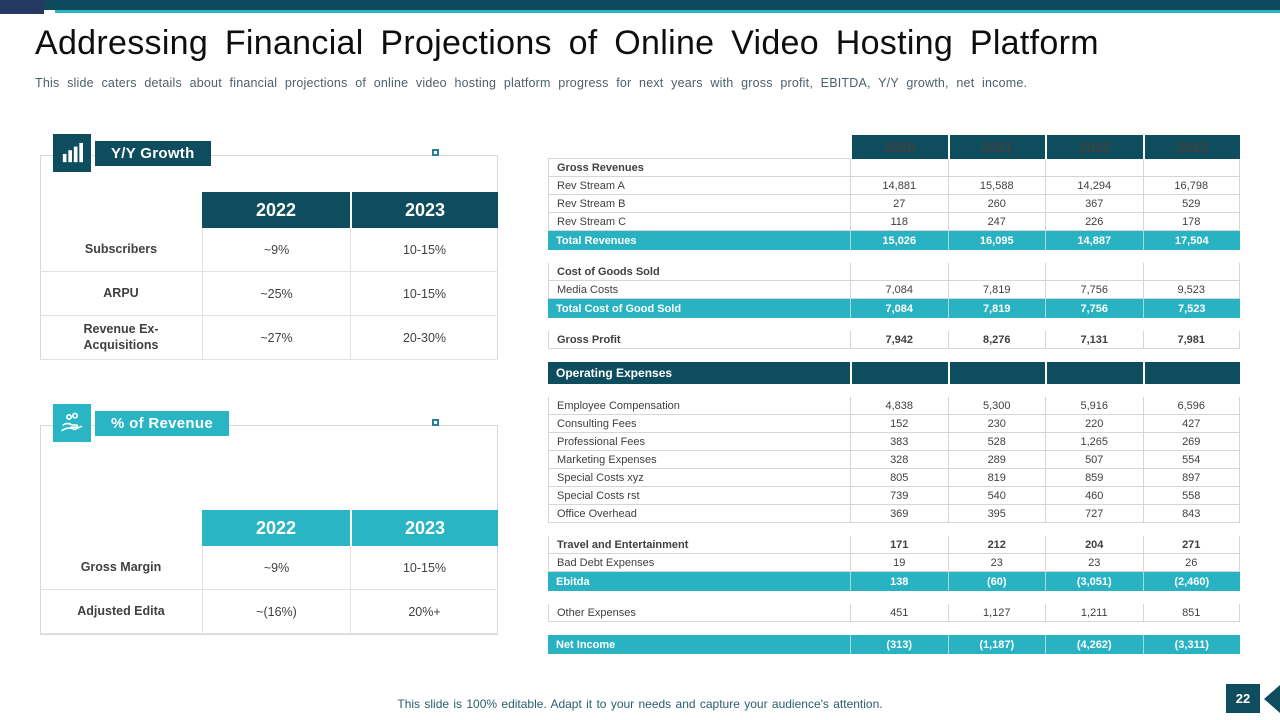 Image resolution: width=1280 pixels, height=720 pixels. Describe the element at coordinates (894, 424) in the screenshot. I see `financial-row: Consulting Fees 152 230 220 427` at that location.